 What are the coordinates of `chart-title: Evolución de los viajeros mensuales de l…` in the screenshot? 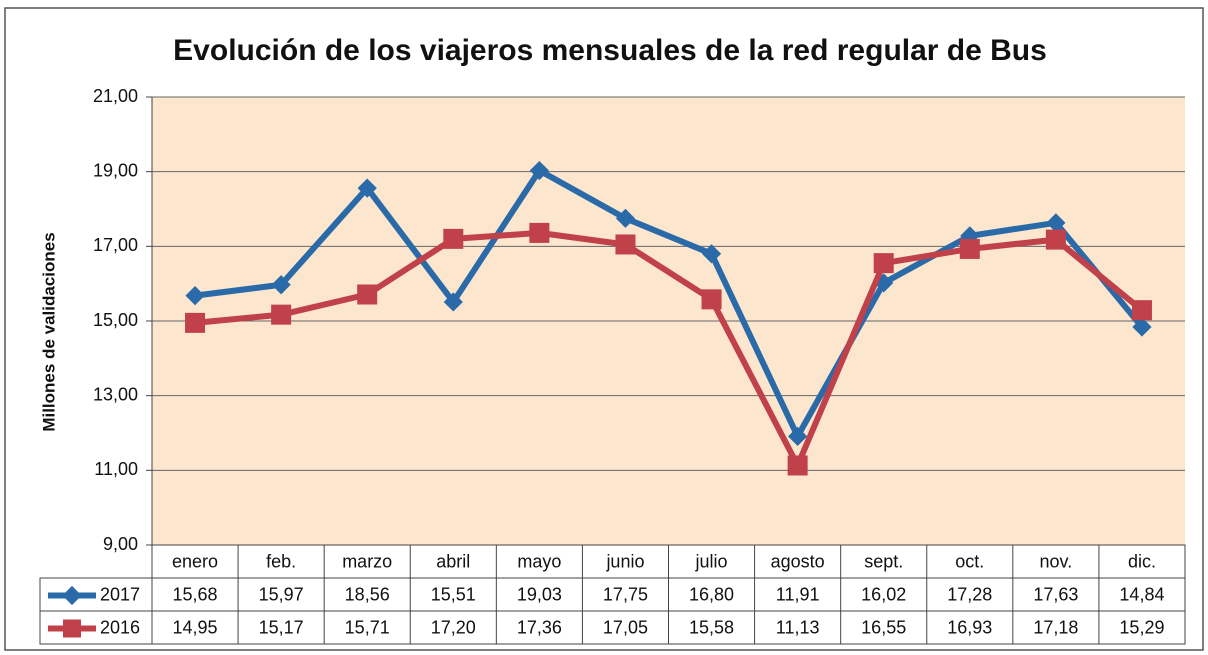 It's located at (610, 50).